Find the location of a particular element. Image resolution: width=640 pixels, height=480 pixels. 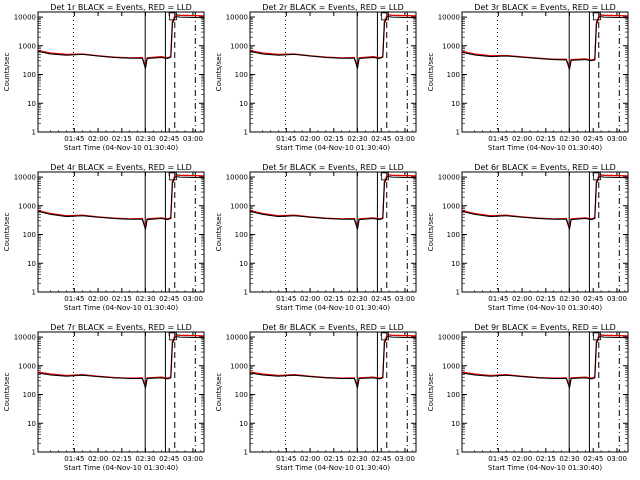

panel-title: Det 6r BLACK = Events, RED = LLD is located at coordinates (545, 167).